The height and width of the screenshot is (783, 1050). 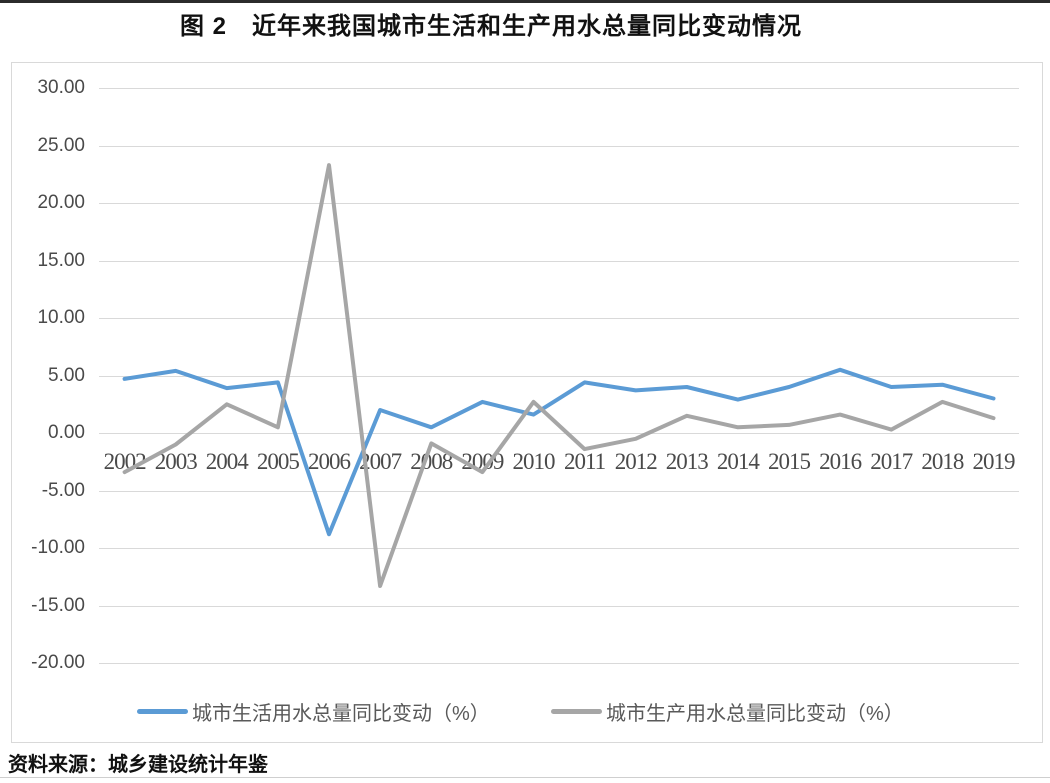 I want to click on legend-label-domestic: 城市生活用水总量同比变动（%）, so click(x=341, y=713).